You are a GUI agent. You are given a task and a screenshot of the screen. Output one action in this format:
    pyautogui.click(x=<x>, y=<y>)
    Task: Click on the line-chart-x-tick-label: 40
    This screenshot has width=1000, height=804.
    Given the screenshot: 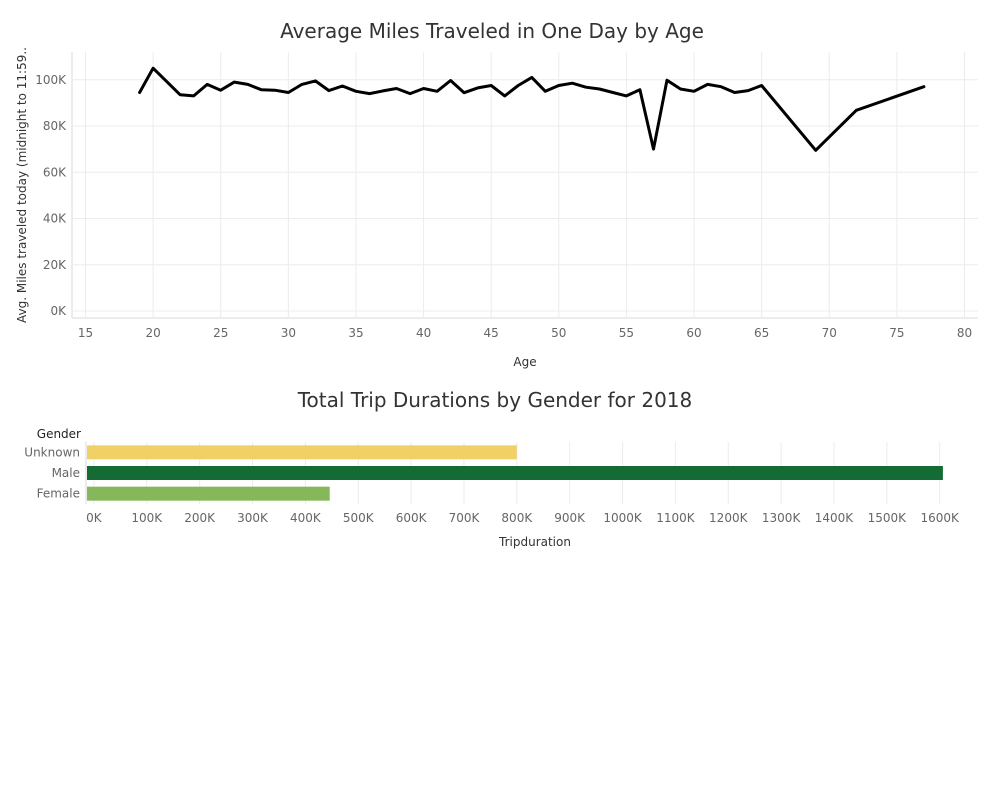 What is the action you would take?
    pyautogui.click(x=423, y=333)
    